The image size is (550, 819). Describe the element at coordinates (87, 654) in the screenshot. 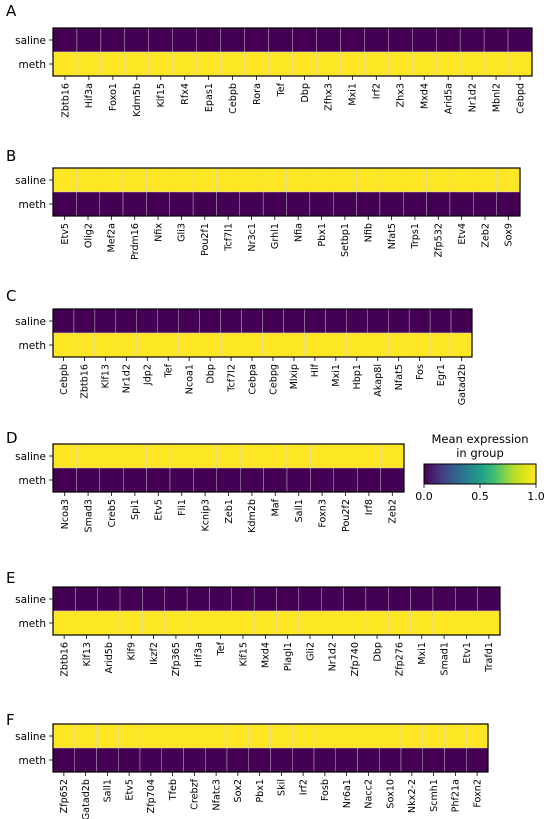

I see `gene-label: Klf13` at that location.